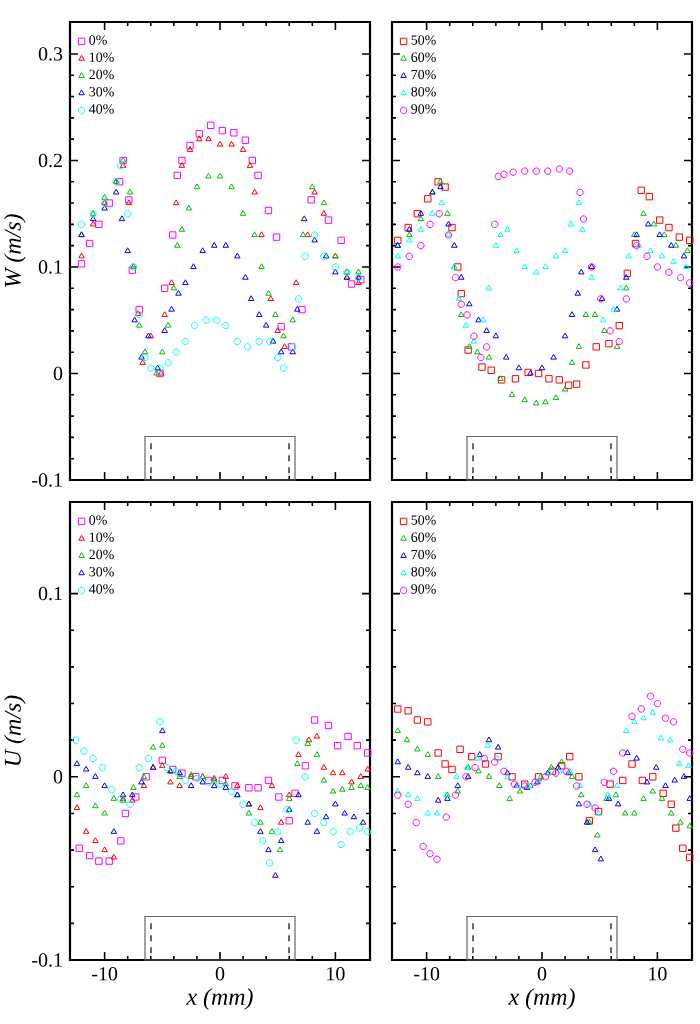 The image size is (700, 1024). What do you see at coordinates (219, 999) in the screenshot?
I see `x-axis-title: x (mm)` at bounding box center [219, 999].